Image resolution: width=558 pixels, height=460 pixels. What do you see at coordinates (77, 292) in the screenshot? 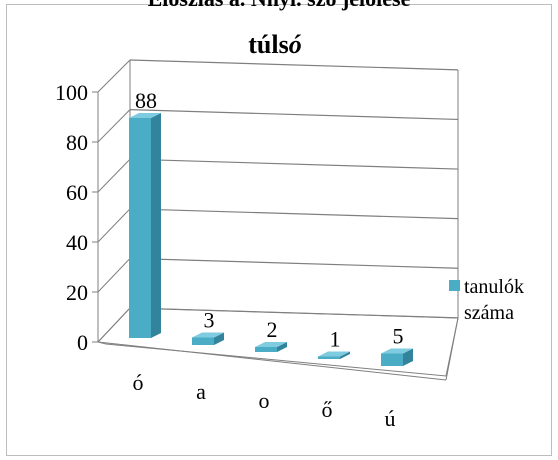
I see `y-tick-label: 20` at bounding box center [77, 292].